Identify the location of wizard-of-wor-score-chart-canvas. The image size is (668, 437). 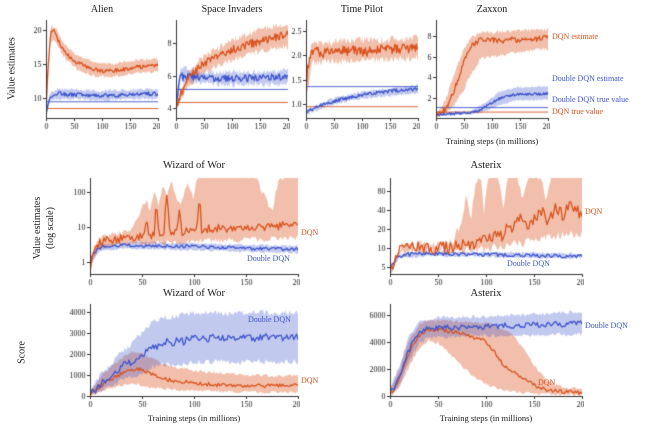
(180, 356).